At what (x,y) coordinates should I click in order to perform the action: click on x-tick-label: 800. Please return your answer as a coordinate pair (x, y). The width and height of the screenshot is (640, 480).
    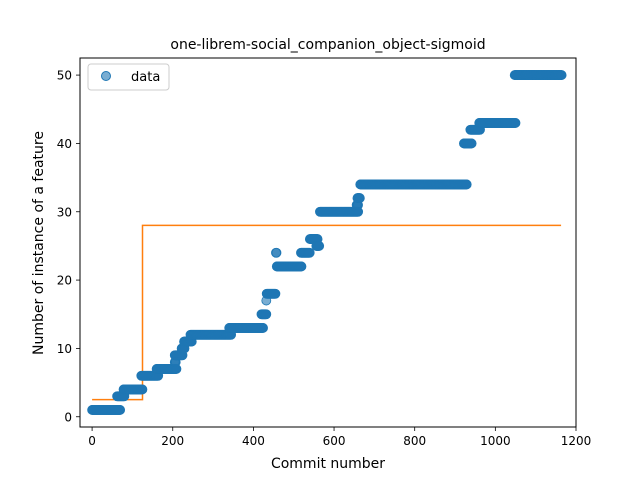
    Looking at the image, I should click on (414, 441).